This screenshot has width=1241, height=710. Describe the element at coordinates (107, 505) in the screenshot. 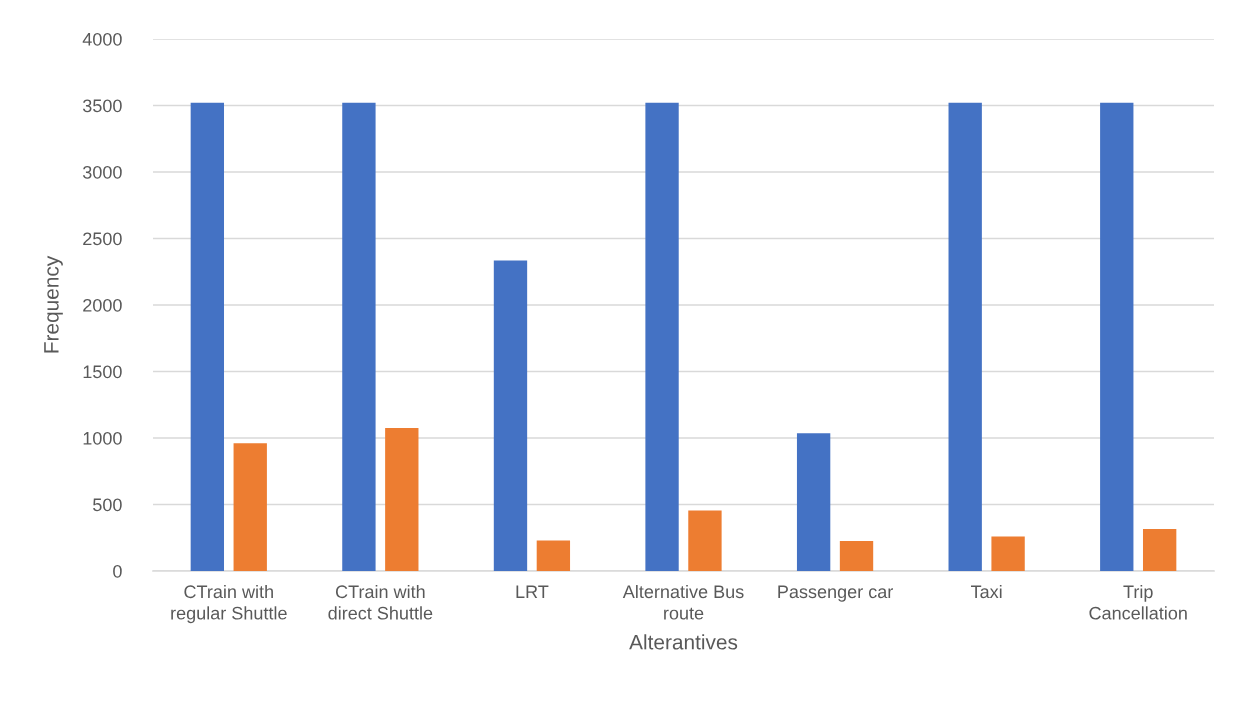

I see `y-tick-label: 500` at that location.